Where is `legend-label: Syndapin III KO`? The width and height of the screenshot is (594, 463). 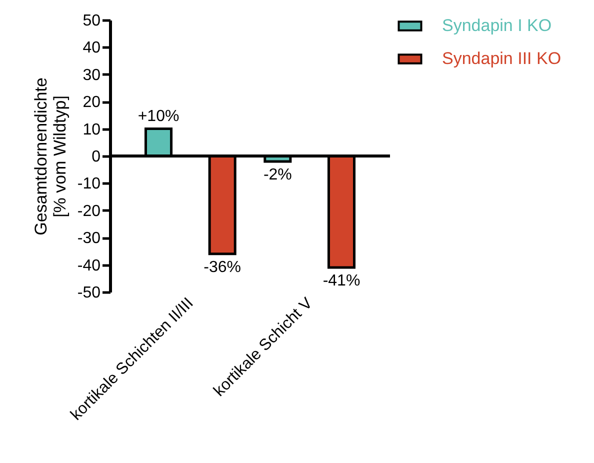 legend-label: Syndapin III KO is located at coordinates (502, 58).